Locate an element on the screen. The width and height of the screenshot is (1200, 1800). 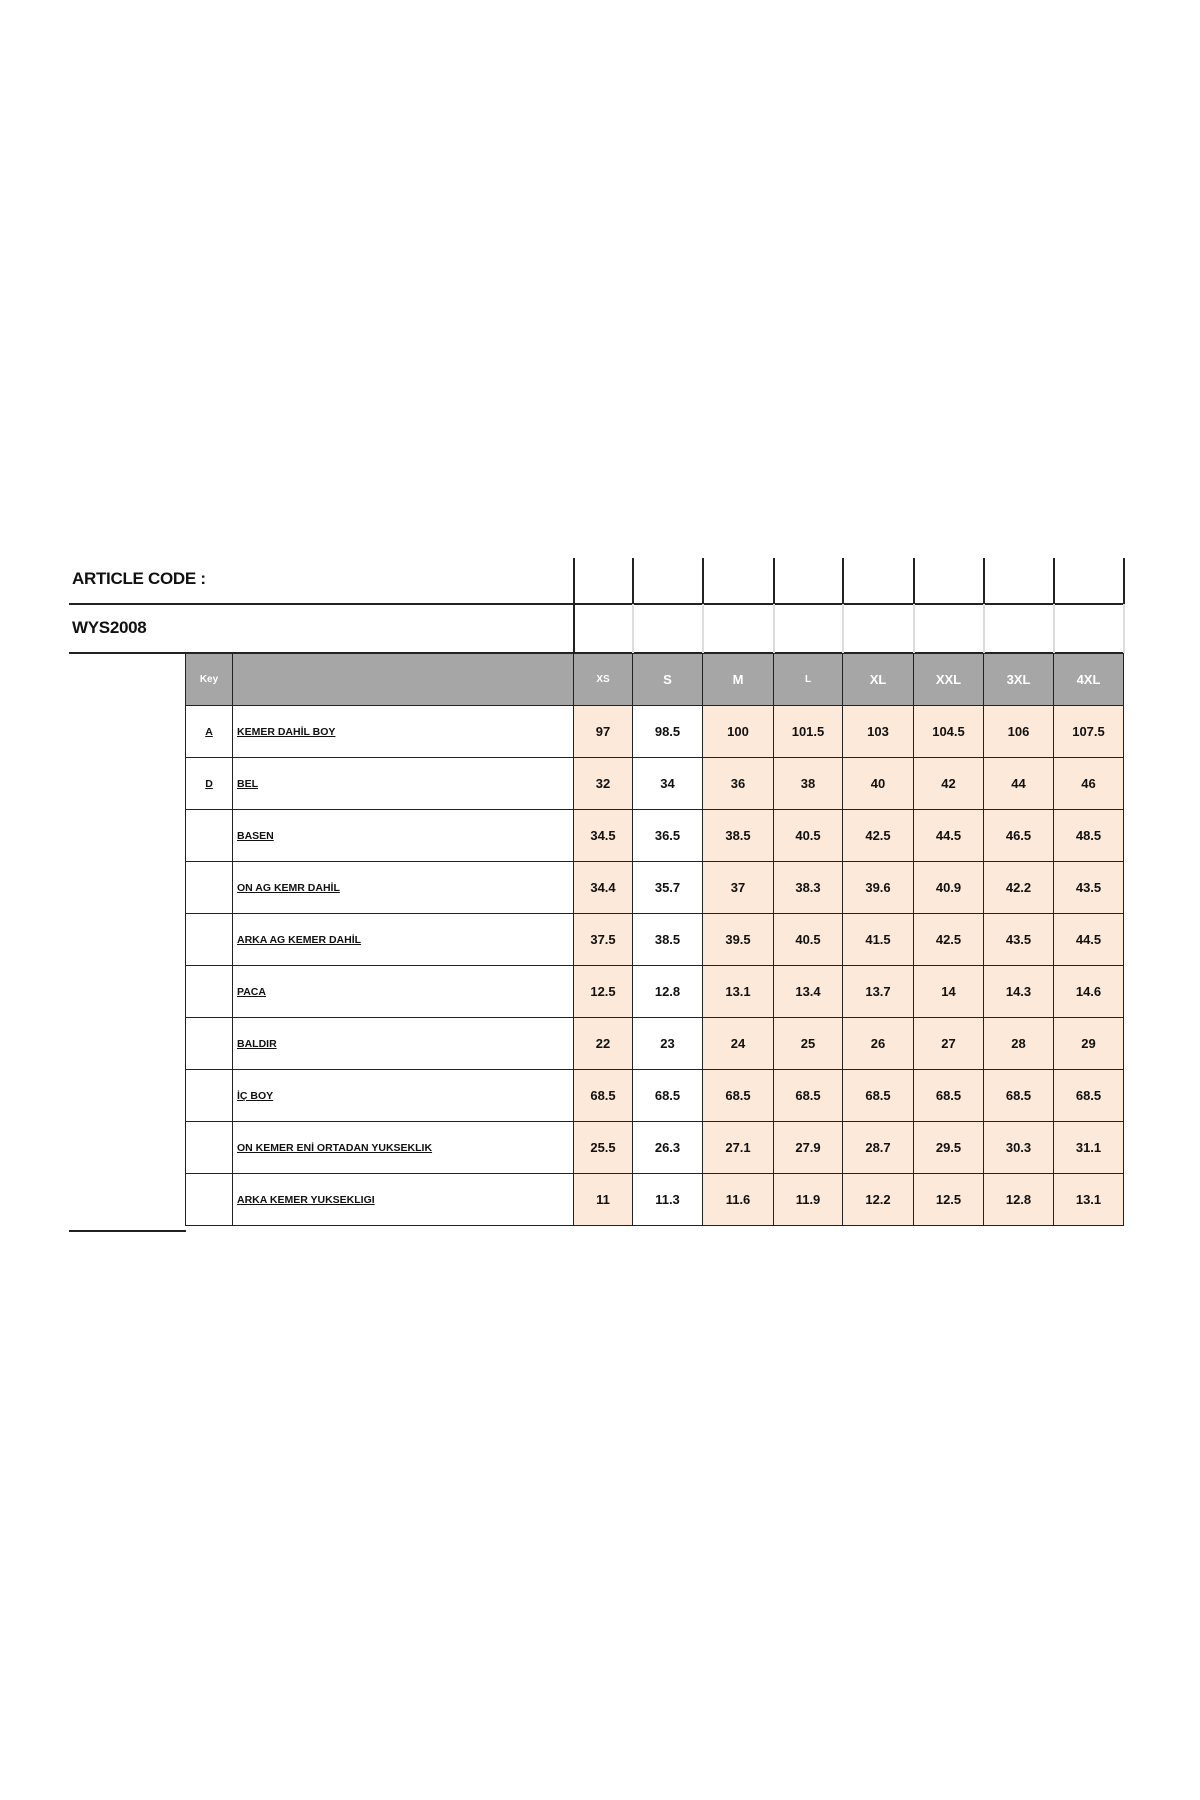
measurement-cell: 27.9 is located at coordinates (808, 1147).